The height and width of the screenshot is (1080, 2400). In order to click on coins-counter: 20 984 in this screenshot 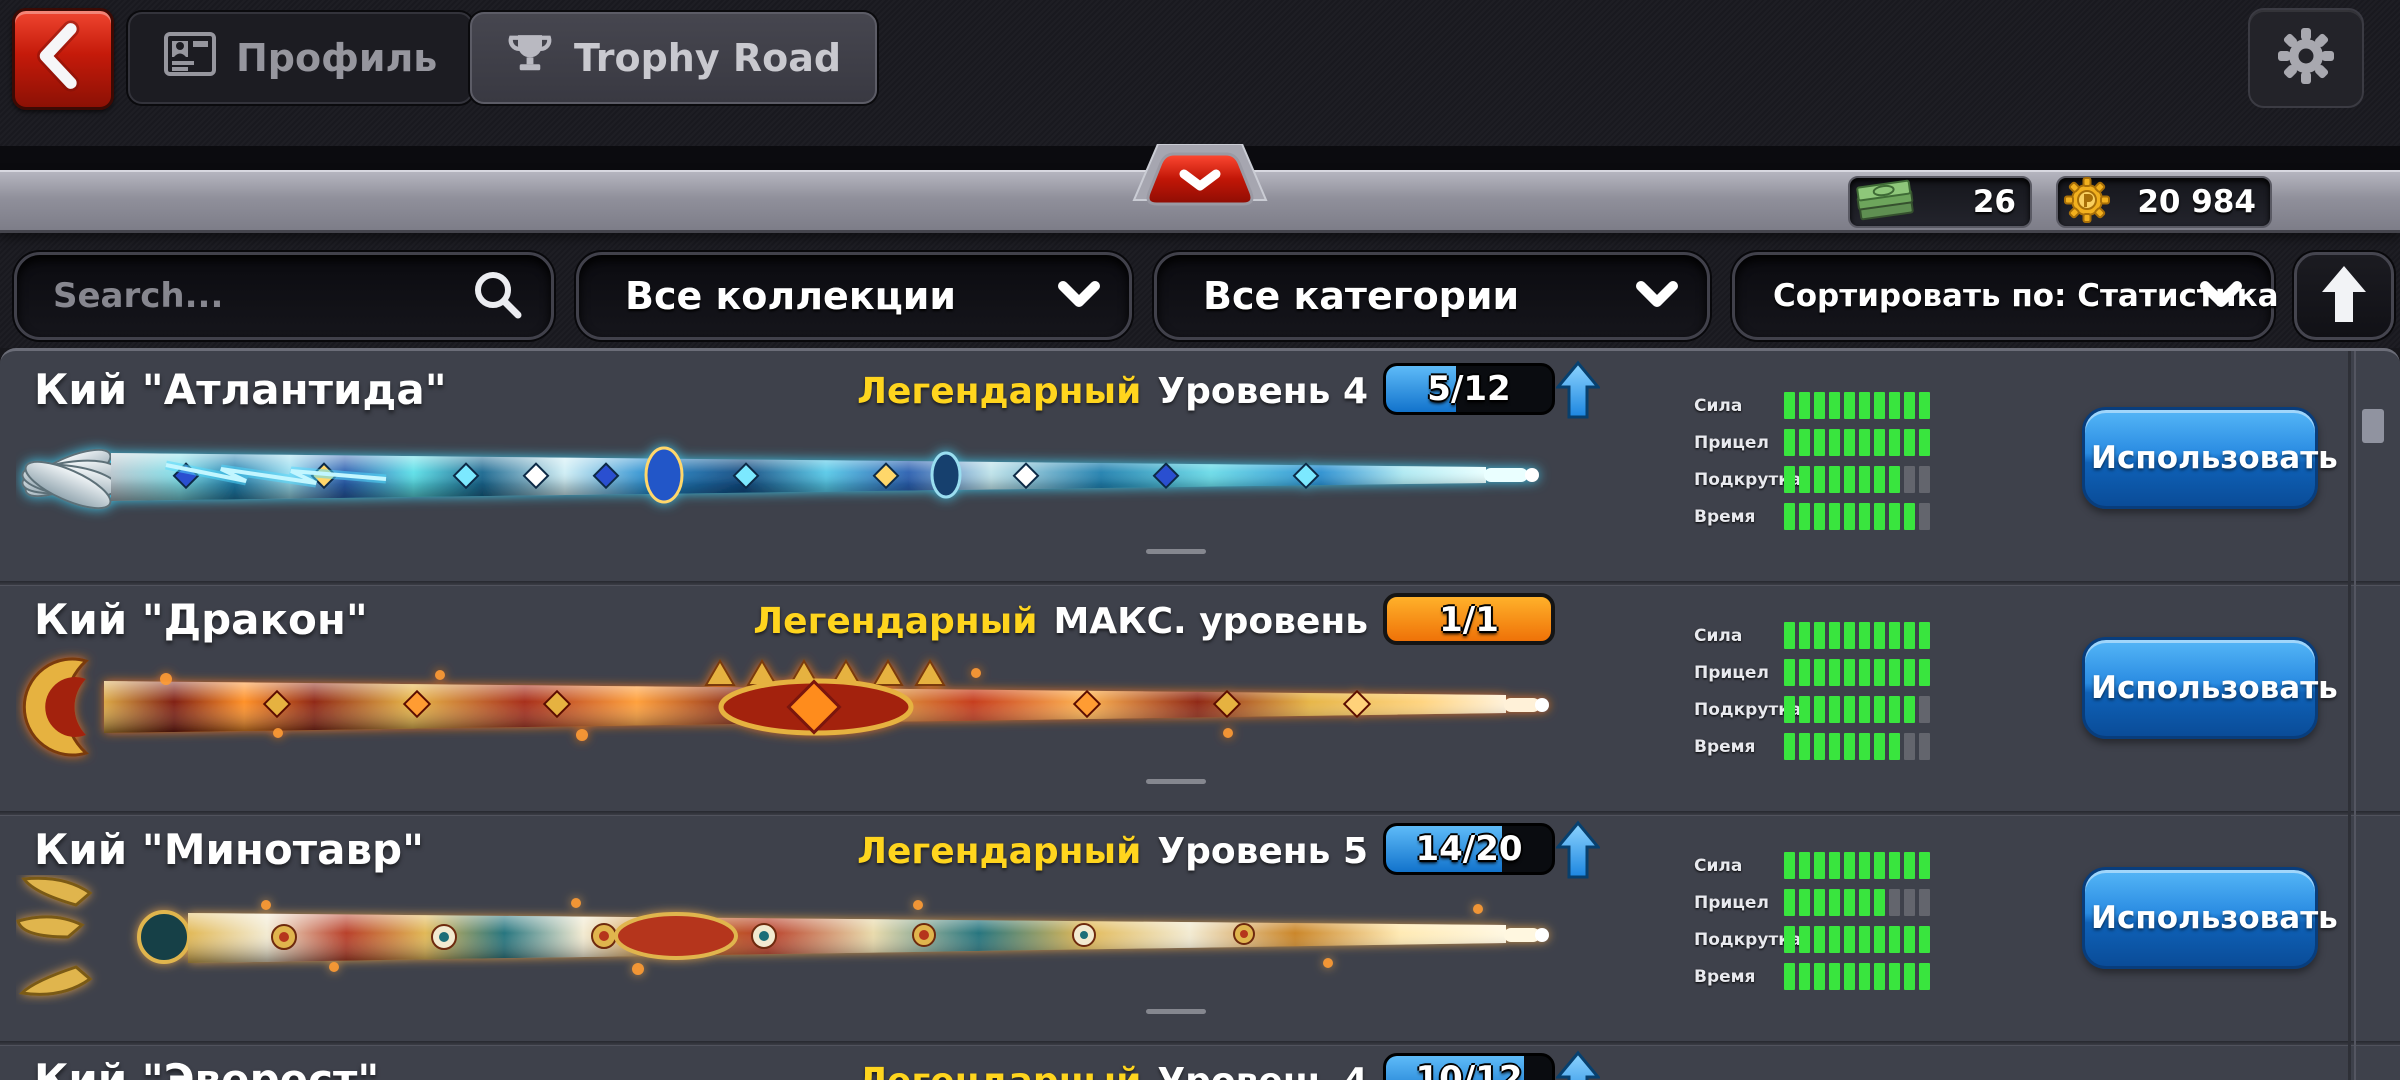, I will do `click(2164, 202)`.